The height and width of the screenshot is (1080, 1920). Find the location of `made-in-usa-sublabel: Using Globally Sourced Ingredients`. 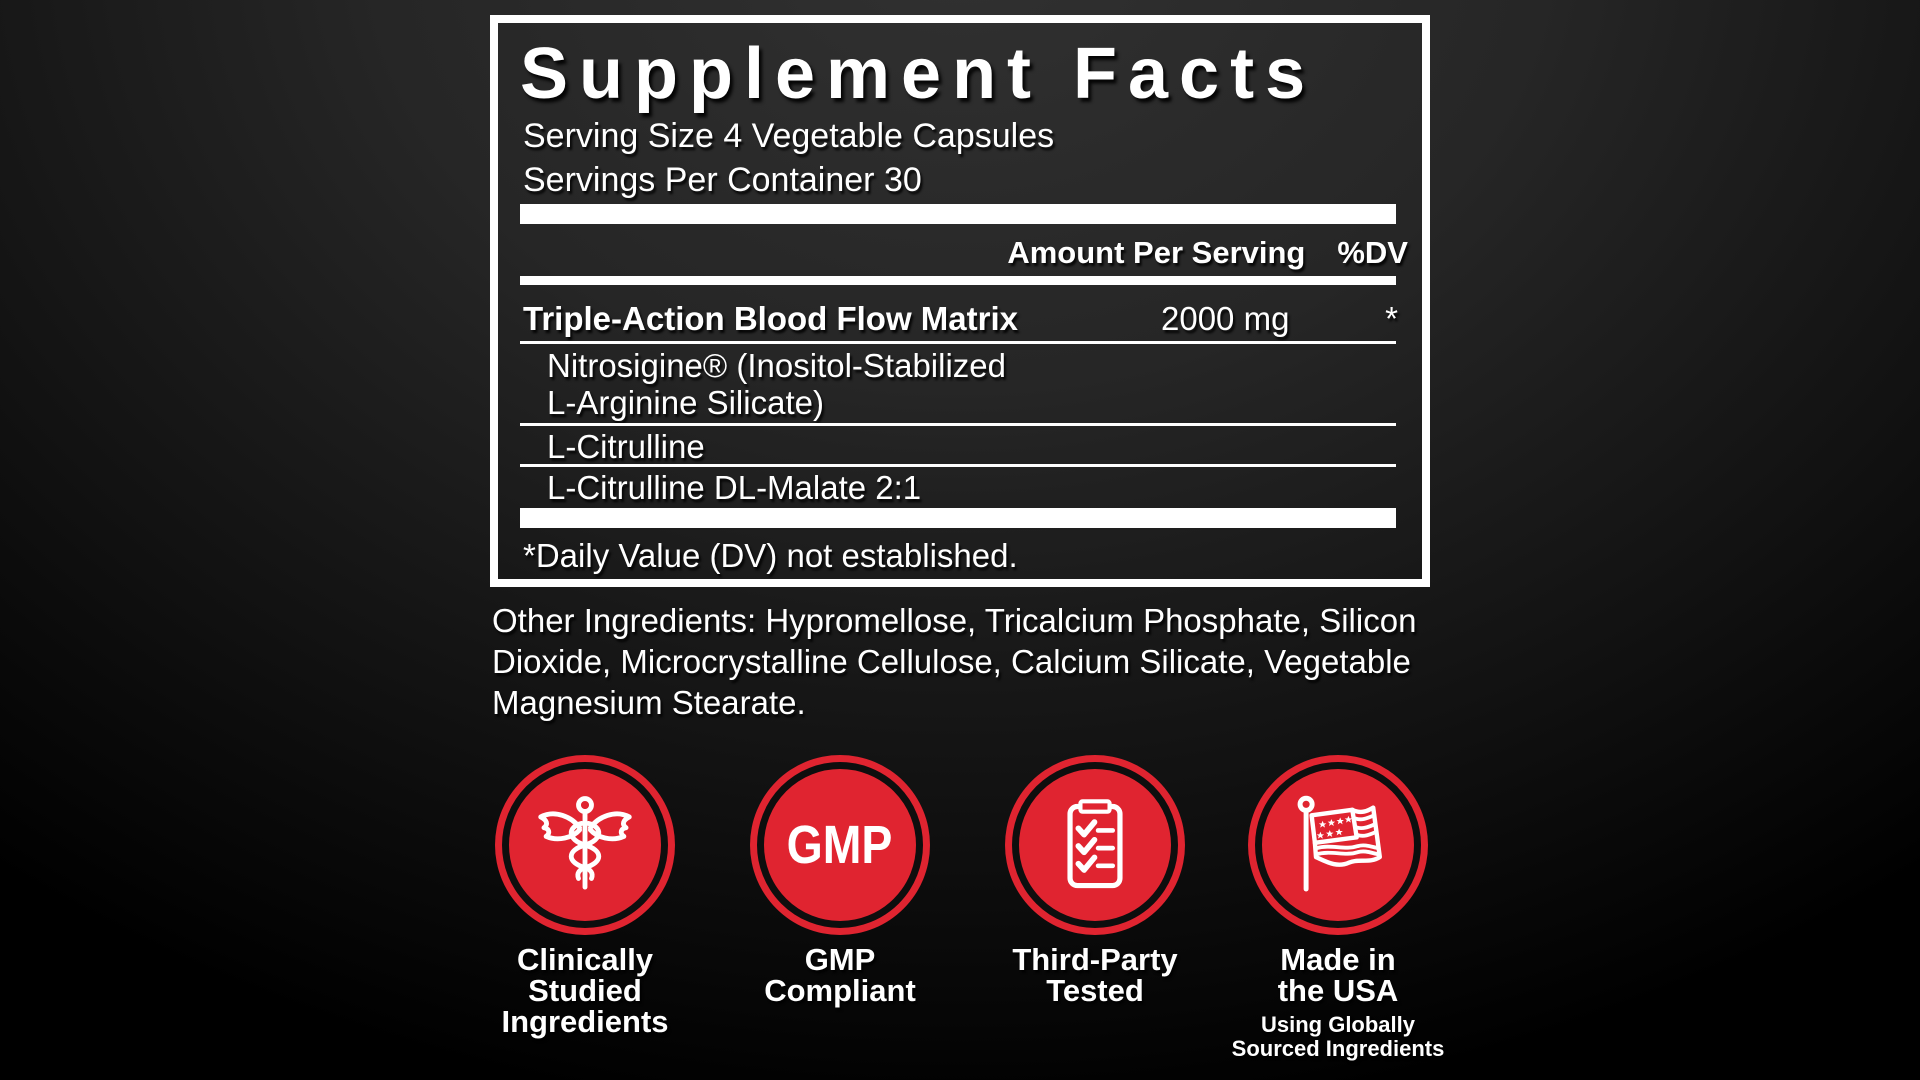

made-in-usa-sublabel: Using Globally Sourced Ingredients is located at coordinates (1338, 1037).